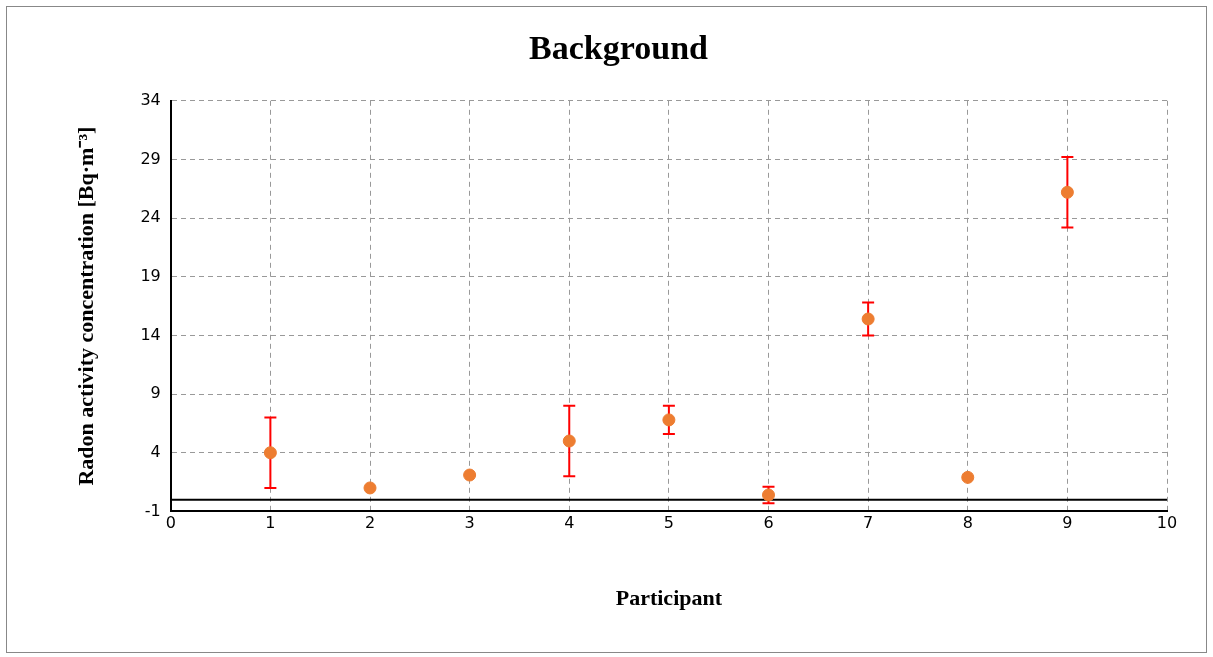  Describe the element at coordinates (152, 510) in the screenshot. I see `y-tick-label: -1` at that location.